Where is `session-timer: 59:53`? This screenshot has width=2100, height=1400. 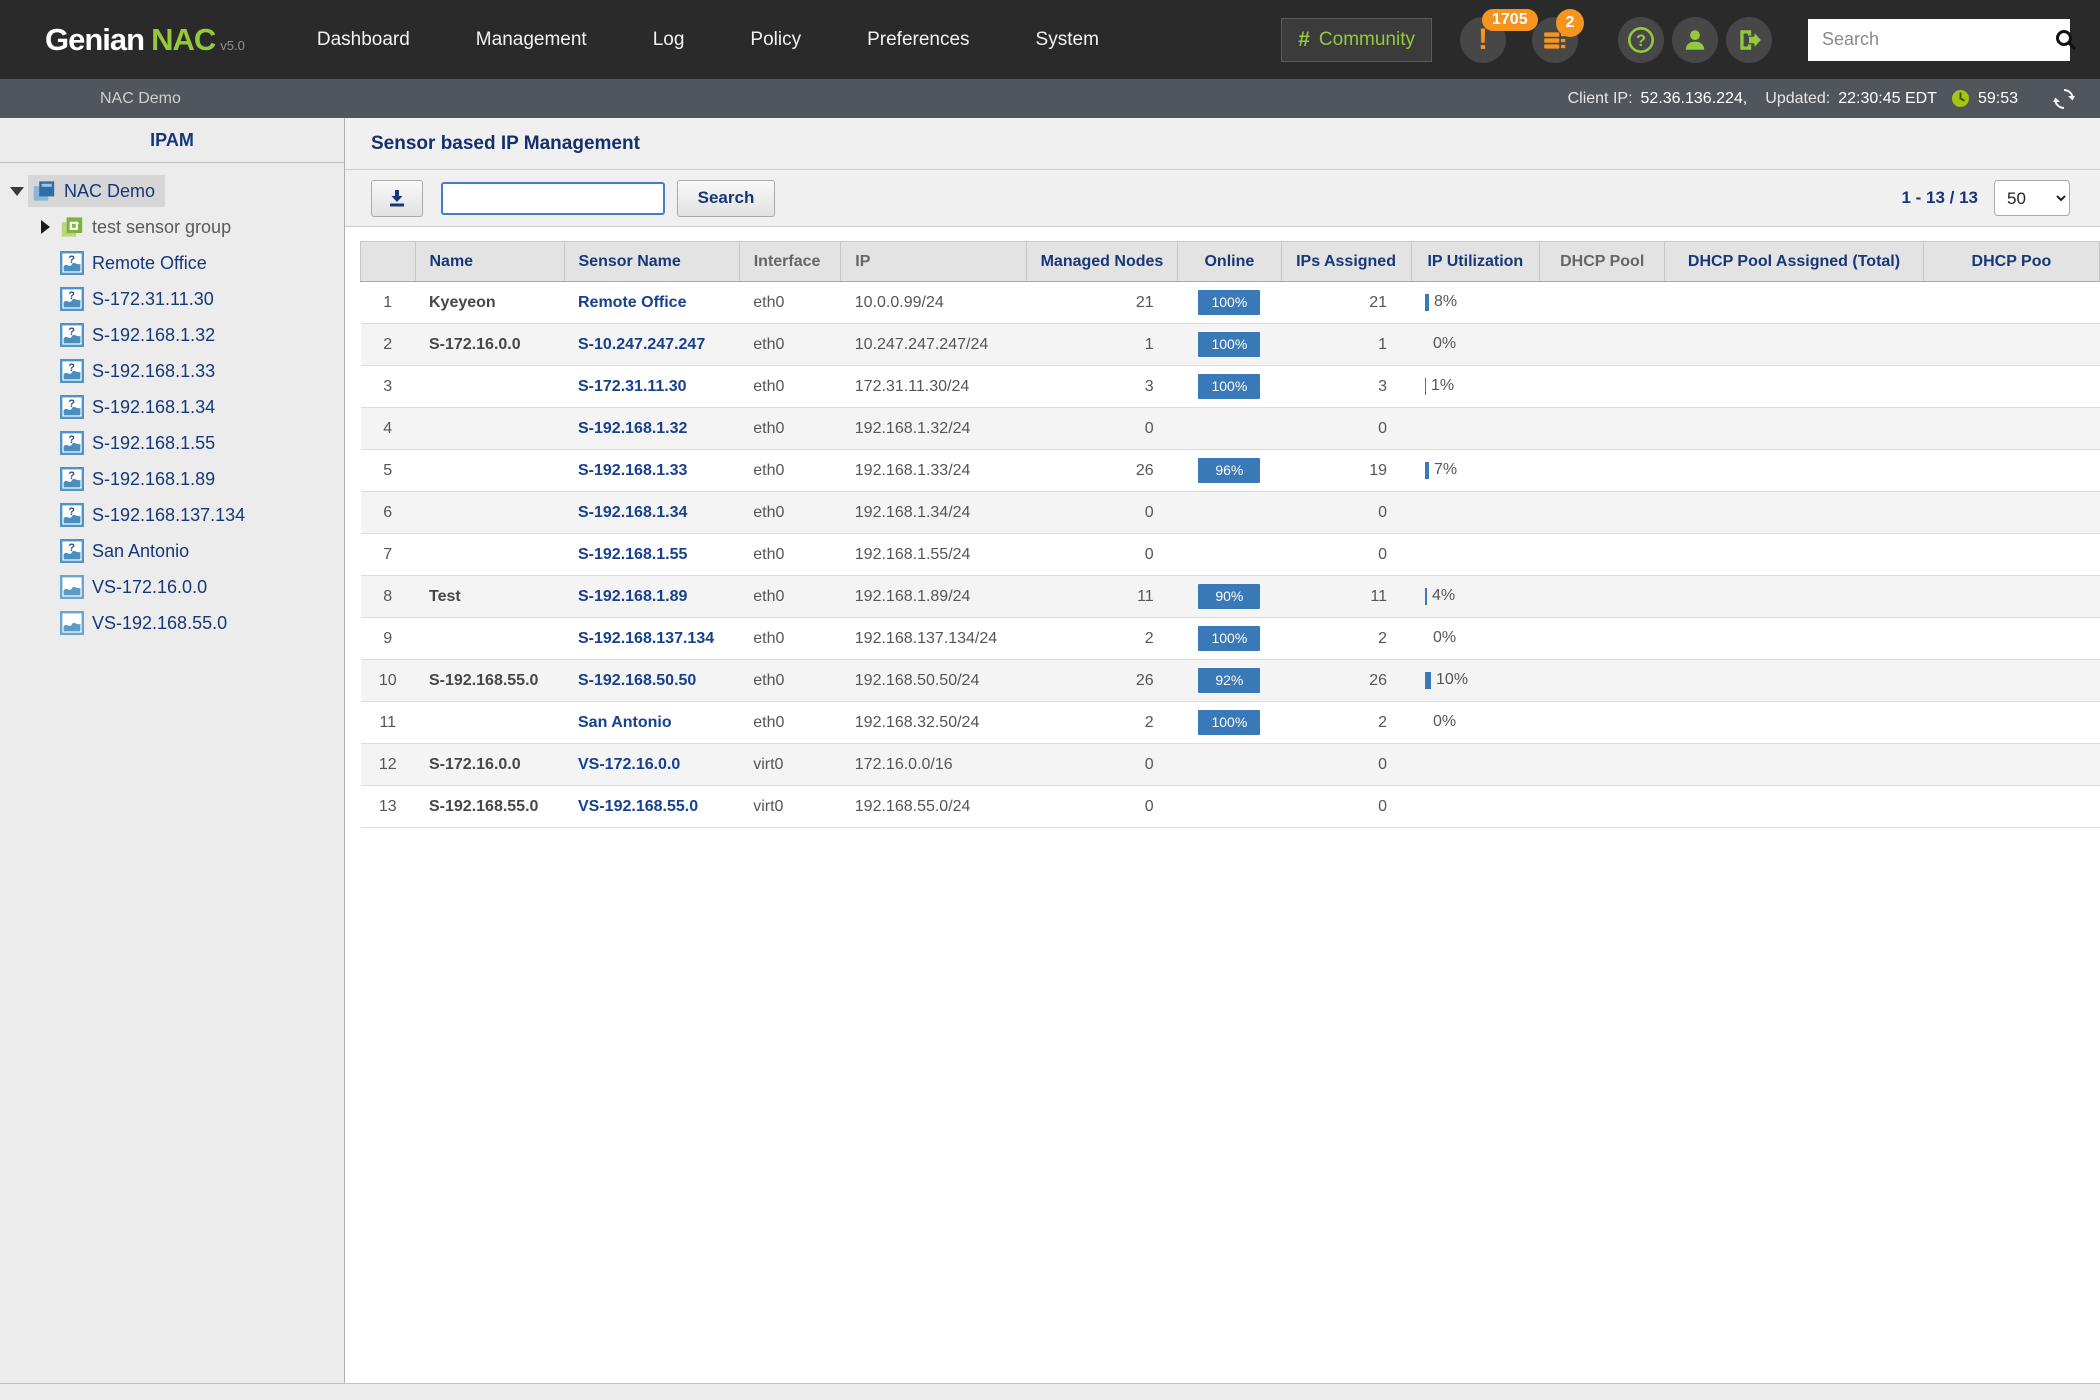 session-timer: 59:53 is located at coordinates (1997, 98).